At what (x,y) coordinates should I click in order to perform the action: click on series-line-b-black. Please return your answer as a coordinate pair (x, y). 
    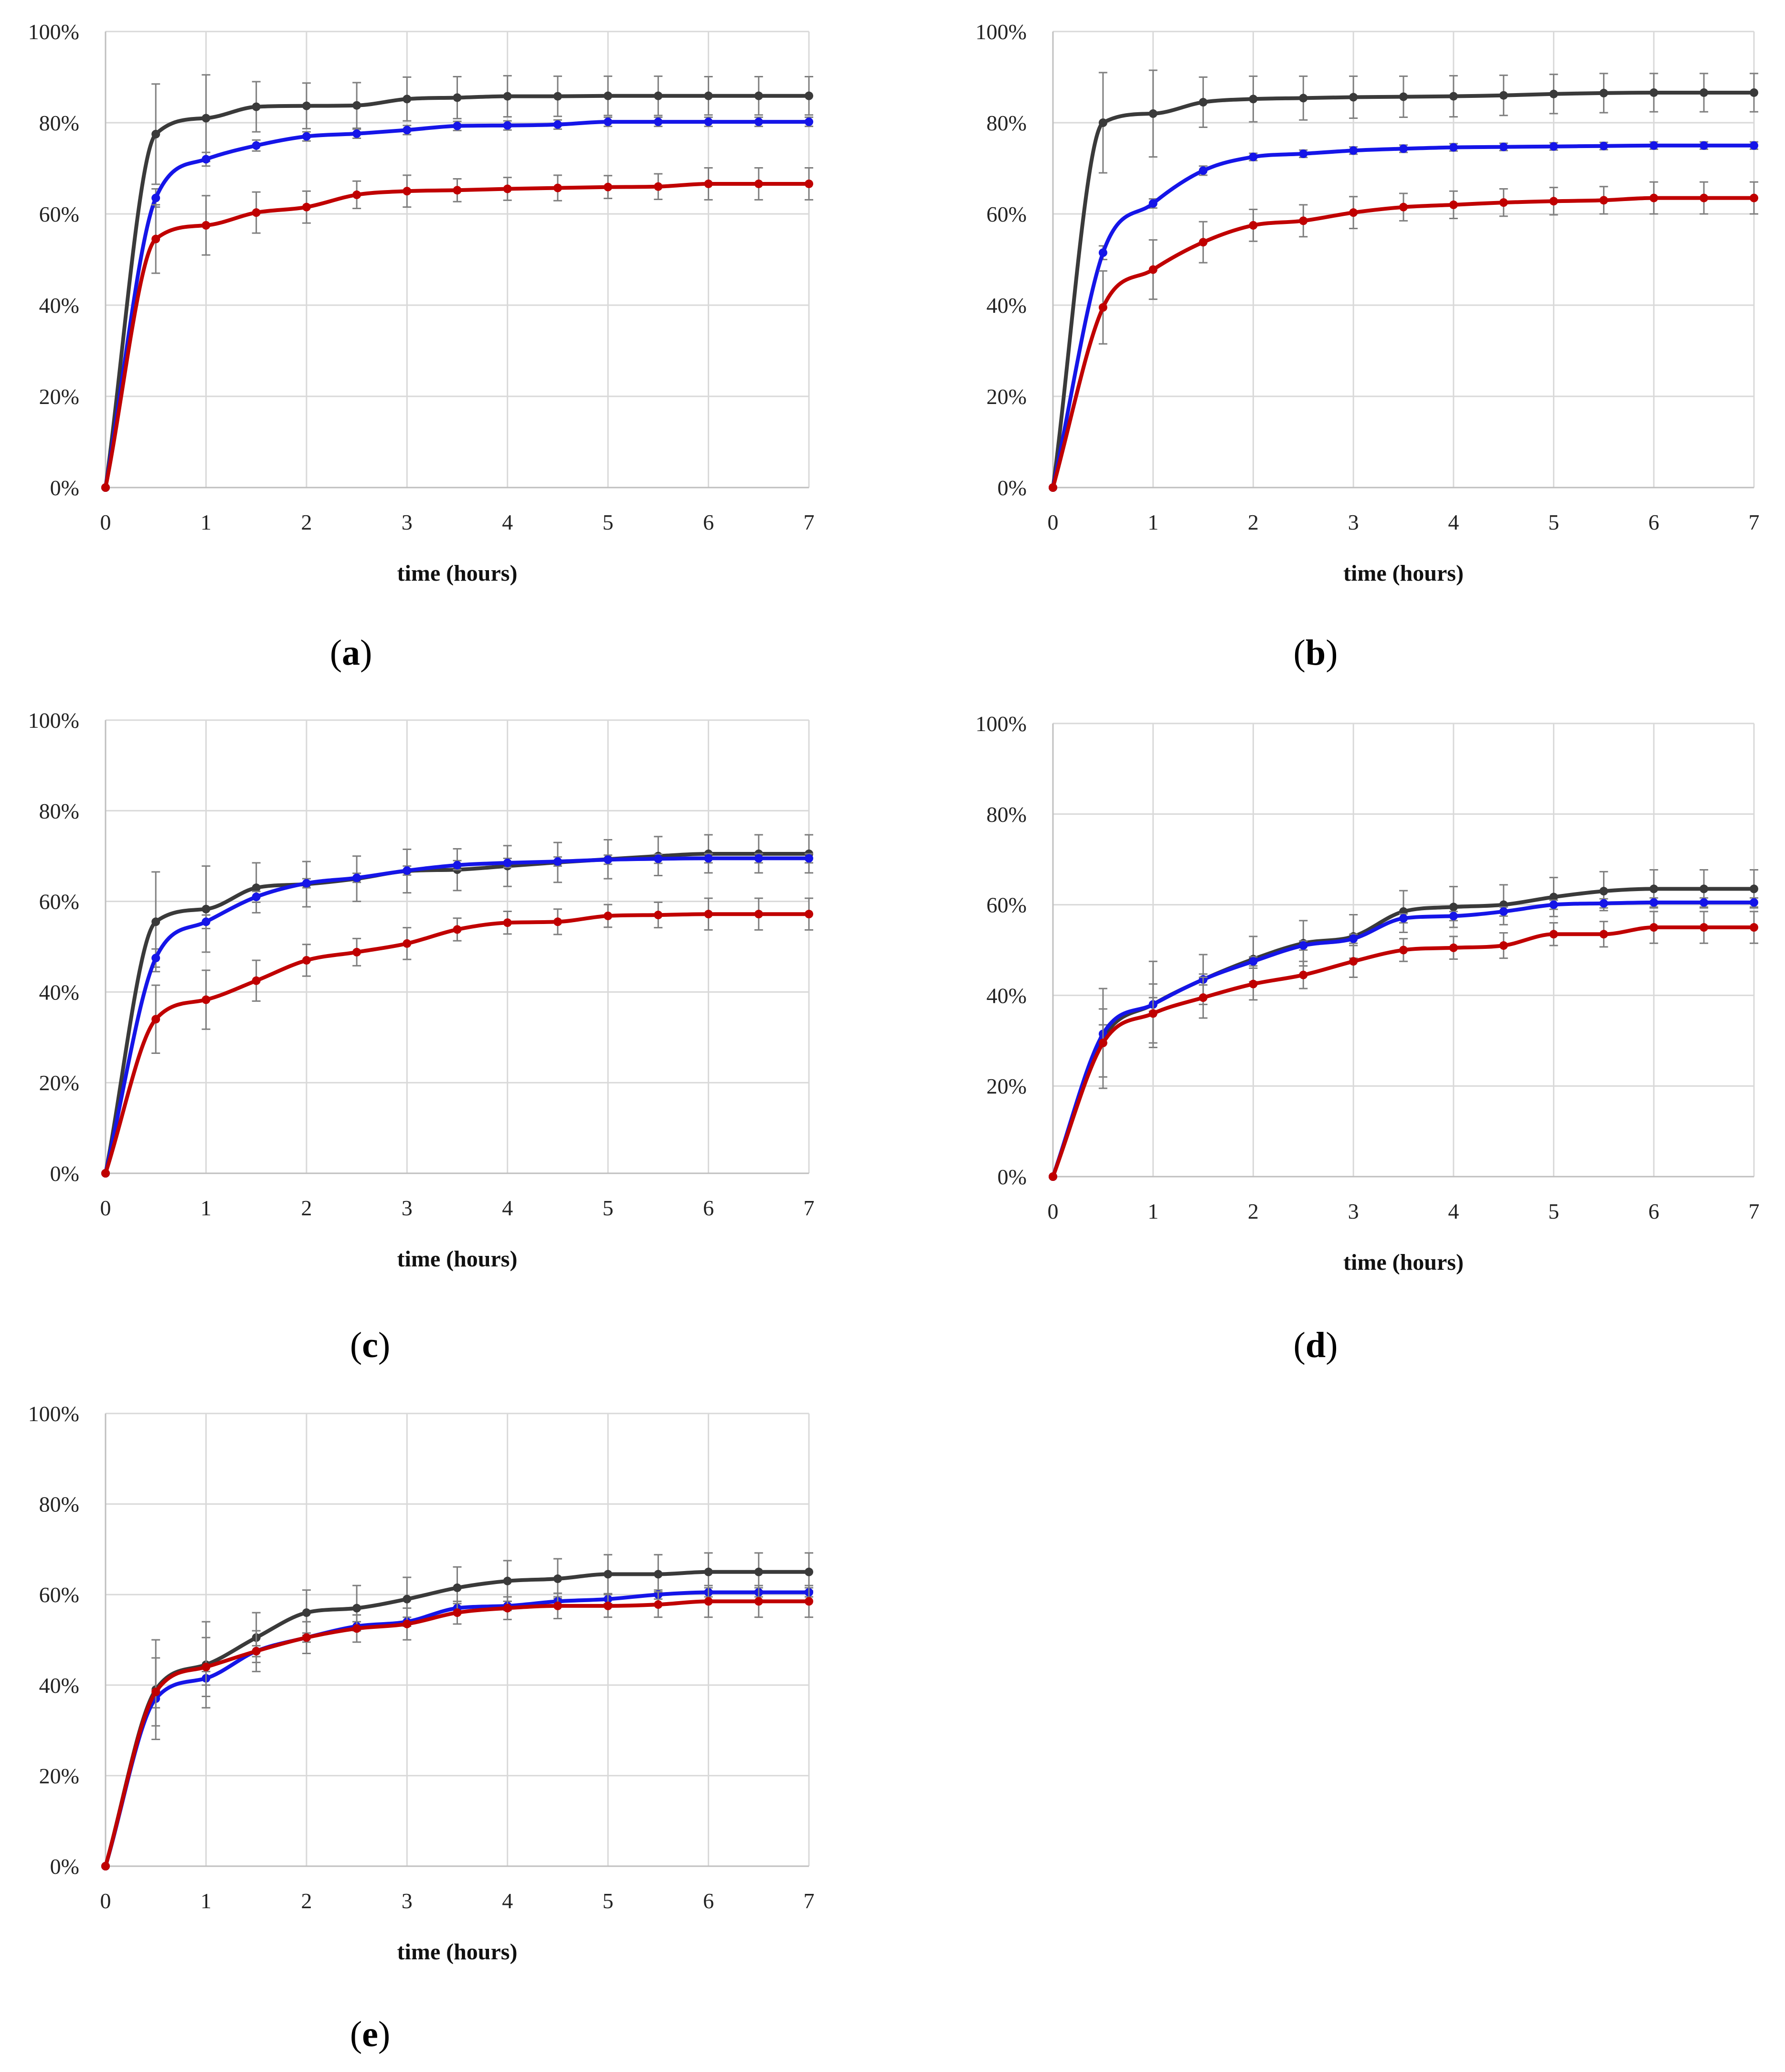
    Looking at the image, I should click on (1404, 290).